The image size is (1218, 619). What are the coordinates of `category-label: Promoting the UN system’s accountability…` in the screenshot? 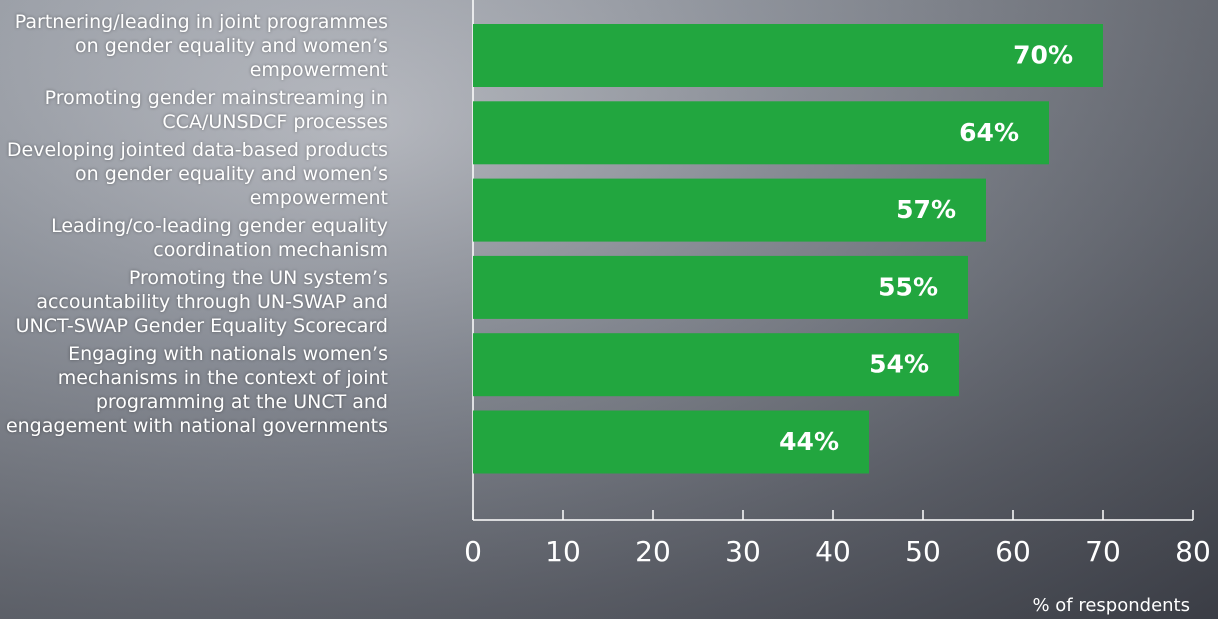 It's located at (201, 302).